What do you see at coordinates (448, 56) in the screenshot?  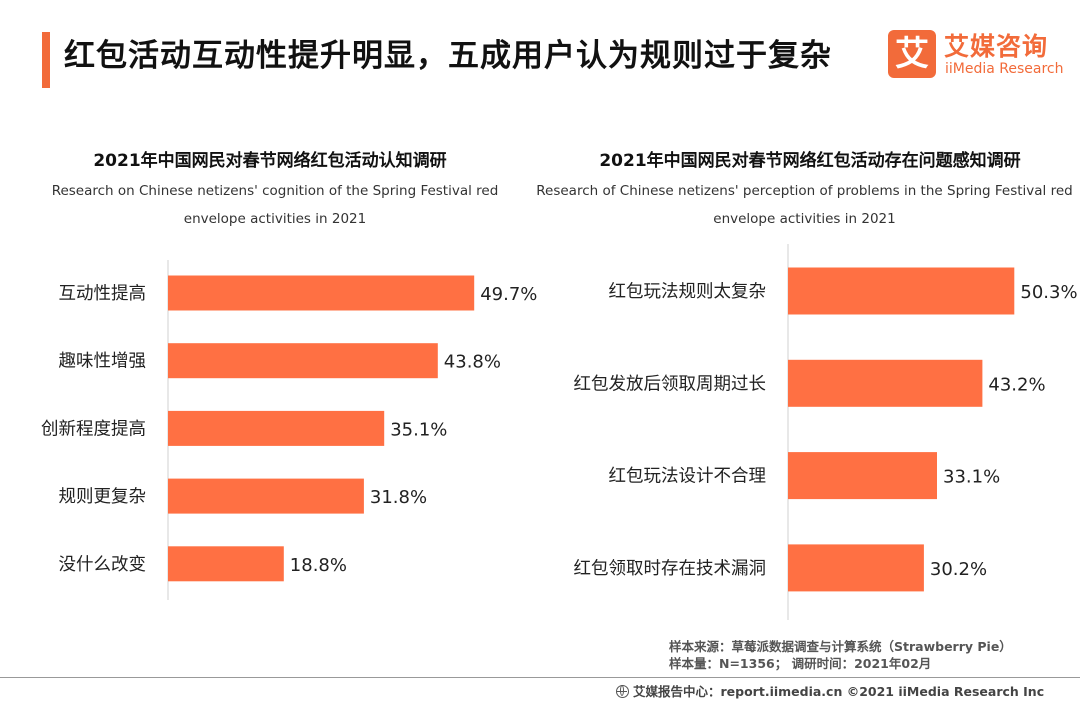 I see `page-title: 红包活动互动性提升明显，五成用户认为规则过于复杂` at bounding box center [448, 56].